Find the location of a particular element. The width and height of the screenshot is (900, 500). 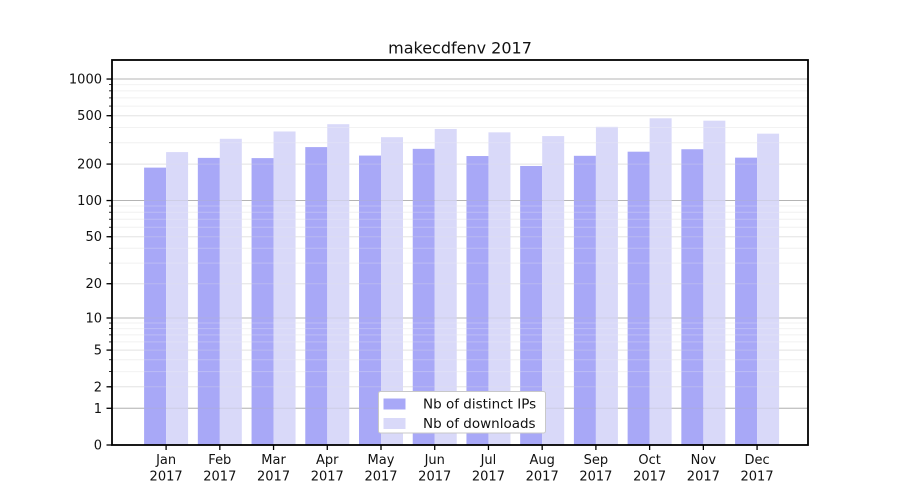

y-tick-label-0: 0 is located at coordinates (98, 446).